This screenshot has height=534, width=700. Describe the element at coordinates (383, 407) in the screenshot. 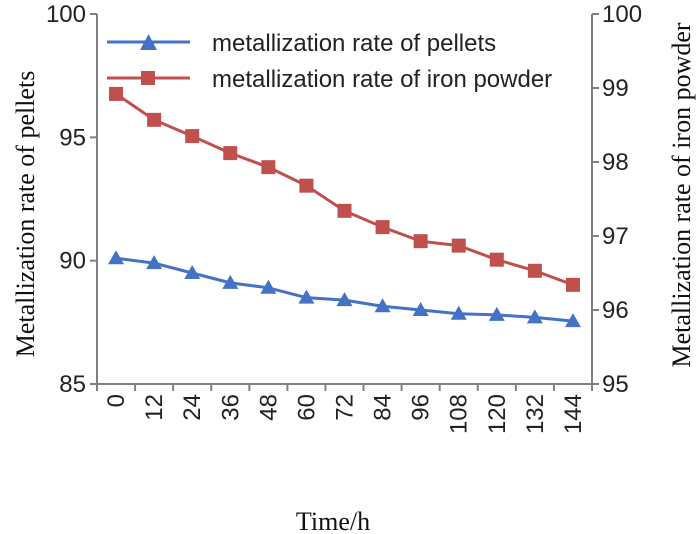

I see `x-tick-label: 84` at that location.